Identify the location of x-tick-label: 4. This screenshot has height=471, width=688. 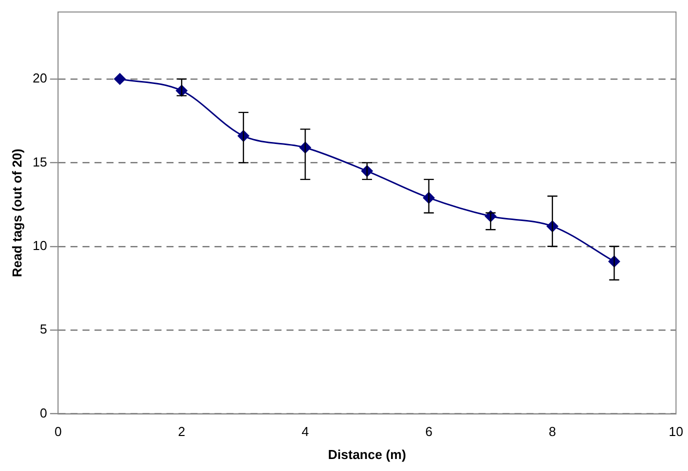
(305, 432).